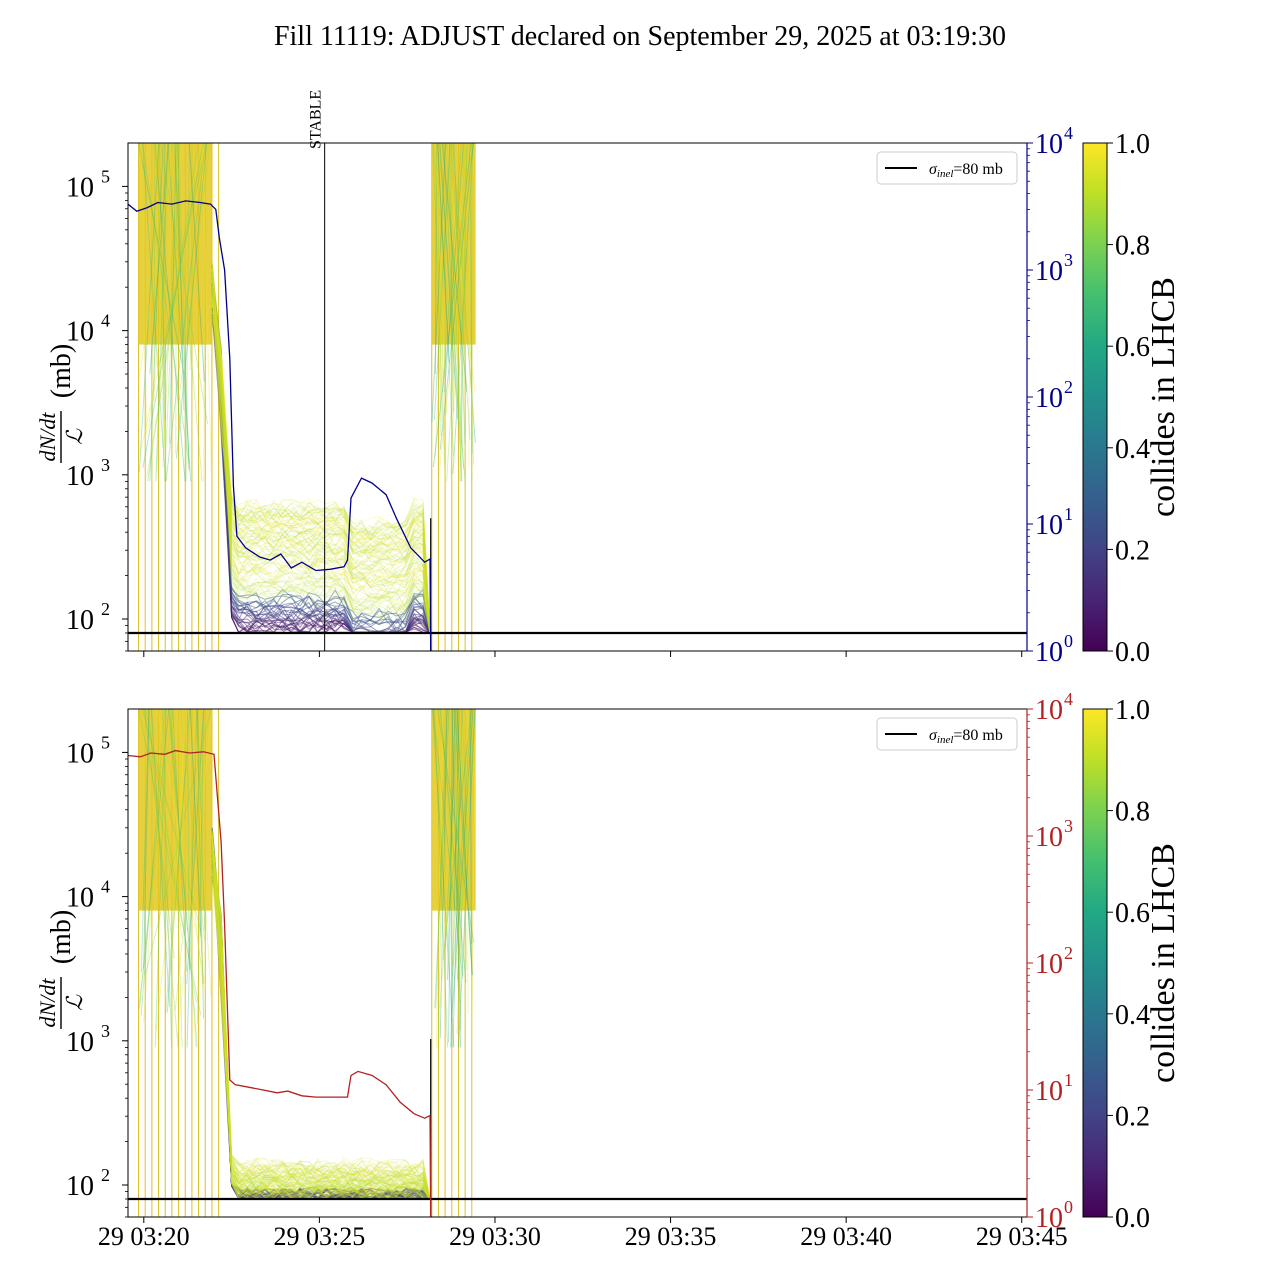 The width and height of the screenshot is (1280, 1280). I want to click on bunch-band, so click(453, 244).